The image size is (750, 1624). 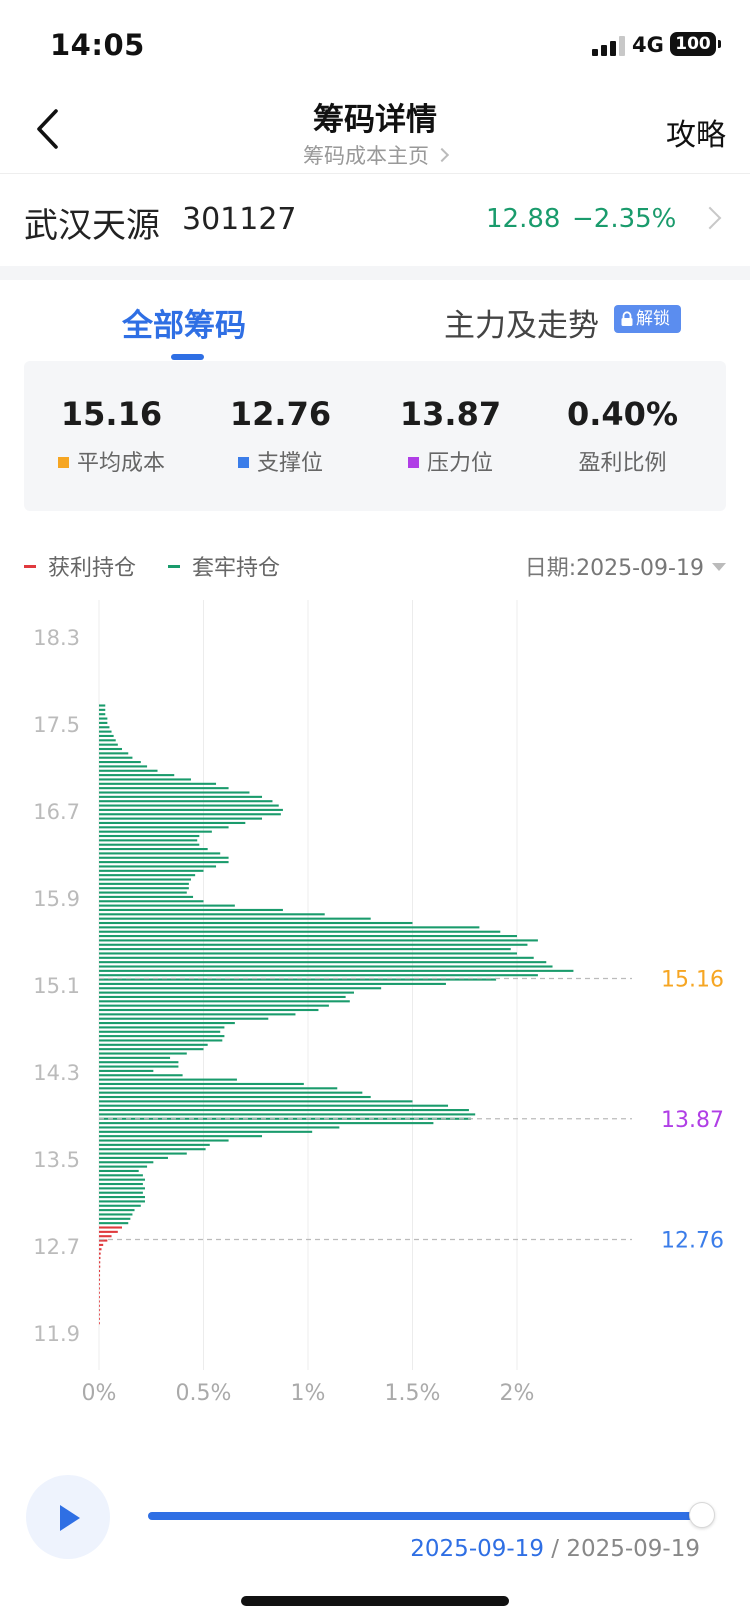 I want to click on y-tick-label: 16.7, so click(x=56, y=812).